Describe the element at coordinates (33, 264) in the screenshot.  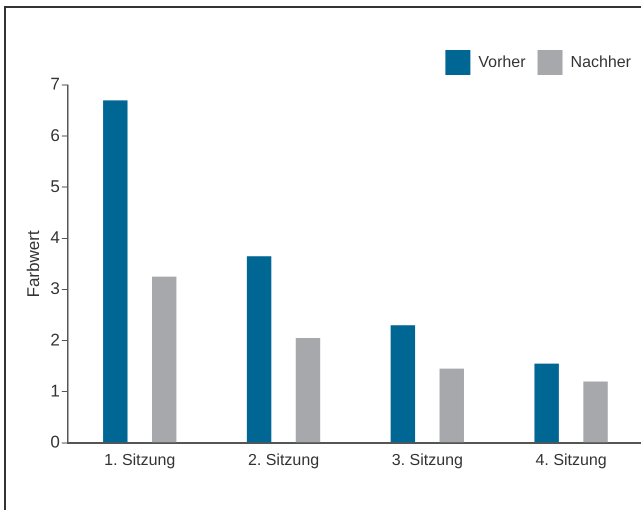
I see `y-axis-title: Farbwert` at that location.